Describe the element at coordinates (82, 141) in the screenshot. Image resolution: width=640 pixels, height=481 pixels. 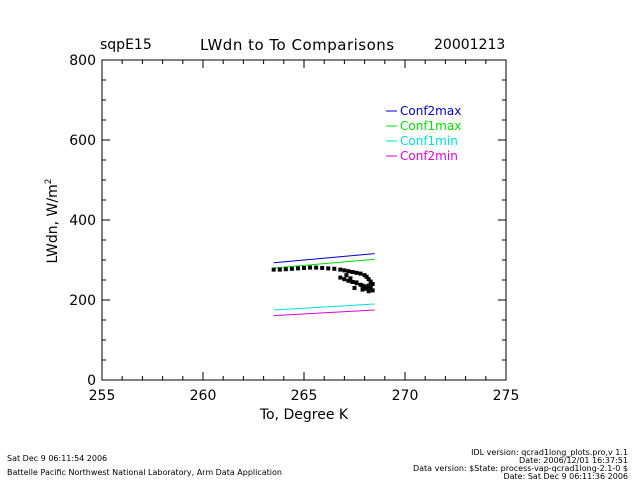
I see `y-tick-label: 600` at that location.